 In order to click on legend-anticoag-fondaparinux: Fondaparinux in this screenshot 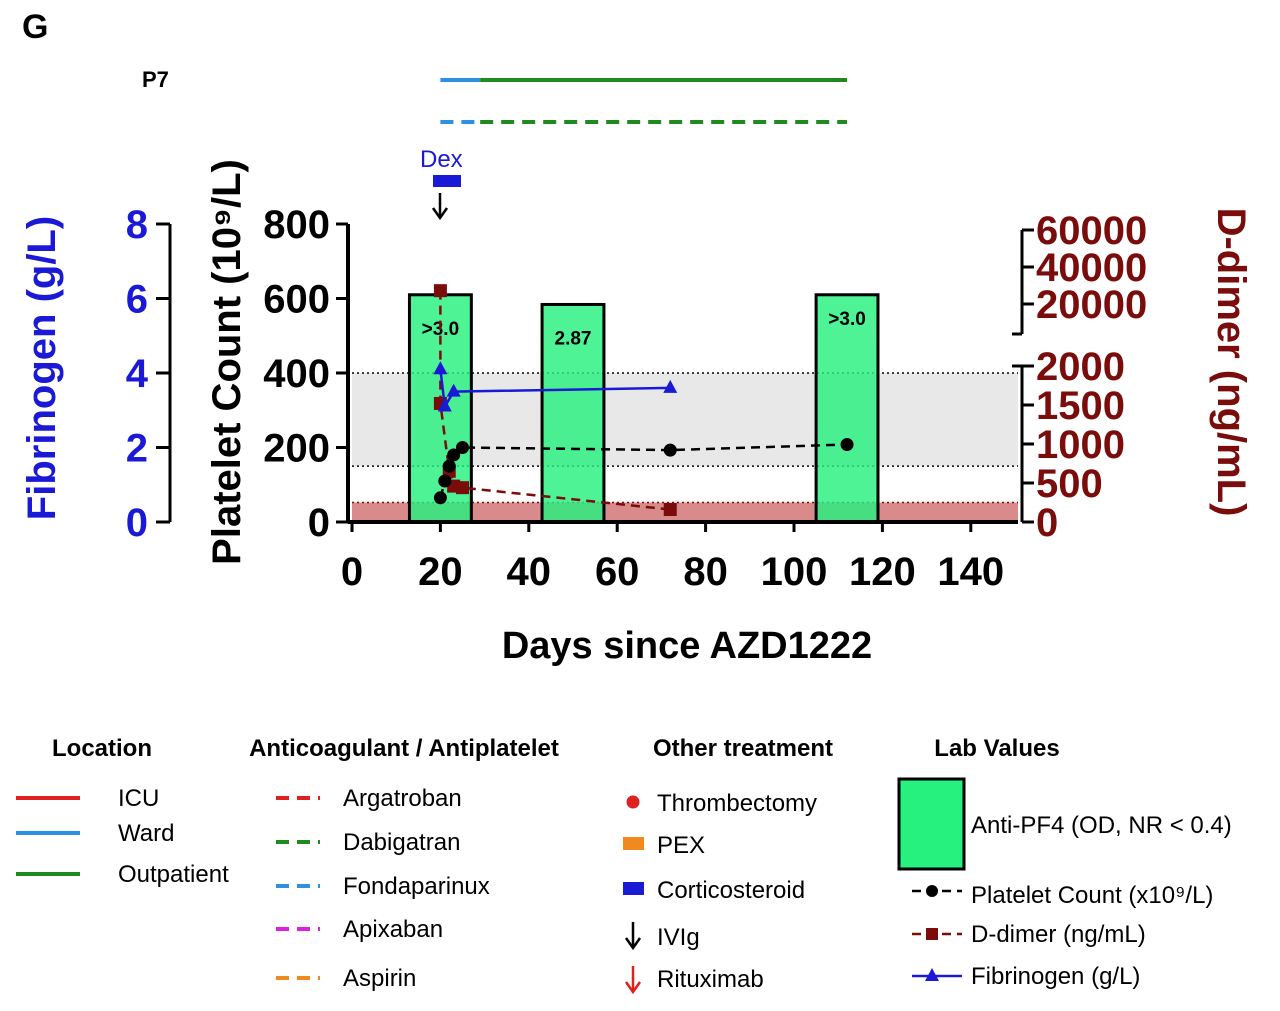, I will do `click(416, 886)`.